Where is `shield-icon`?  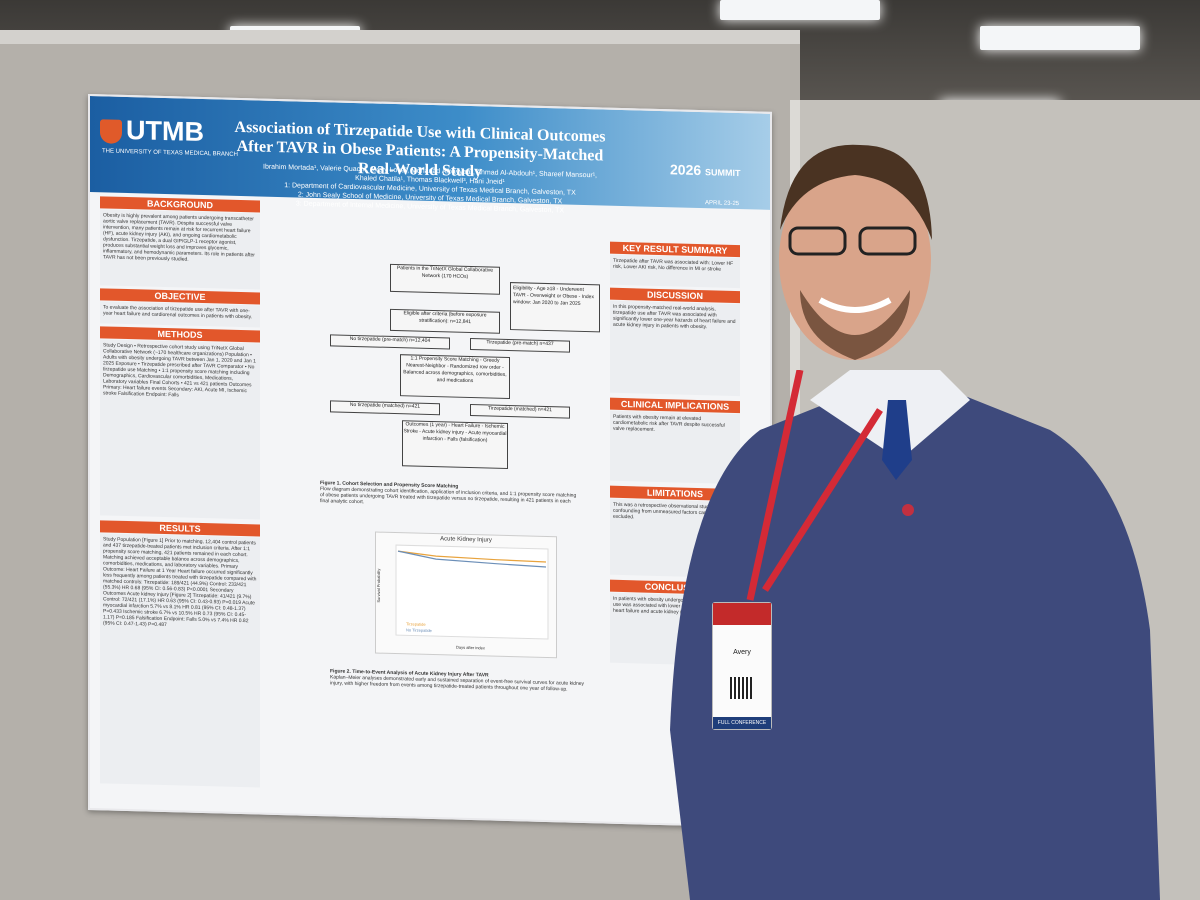 shield-icon is located at coordinates (111, 131).